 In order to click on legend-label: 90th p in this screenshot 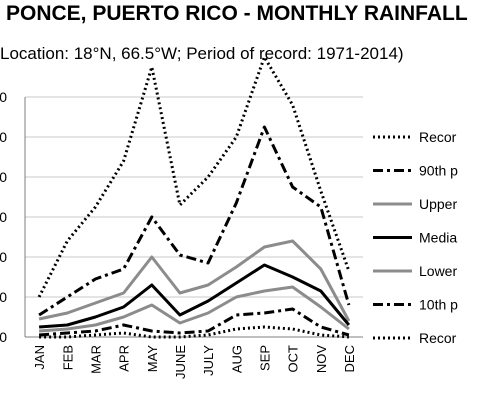, I will do `click(438, 171)`.